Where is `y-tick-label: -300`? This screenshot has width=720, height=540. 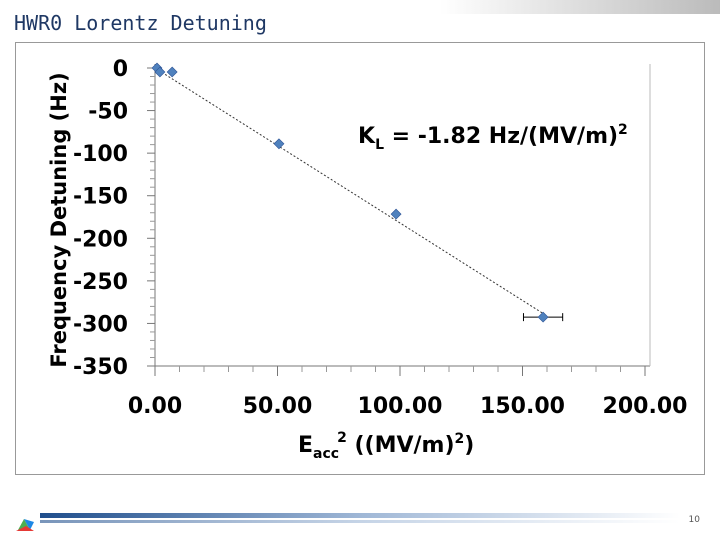
y-tick-label: -300 is located at coordinates (100, 324).